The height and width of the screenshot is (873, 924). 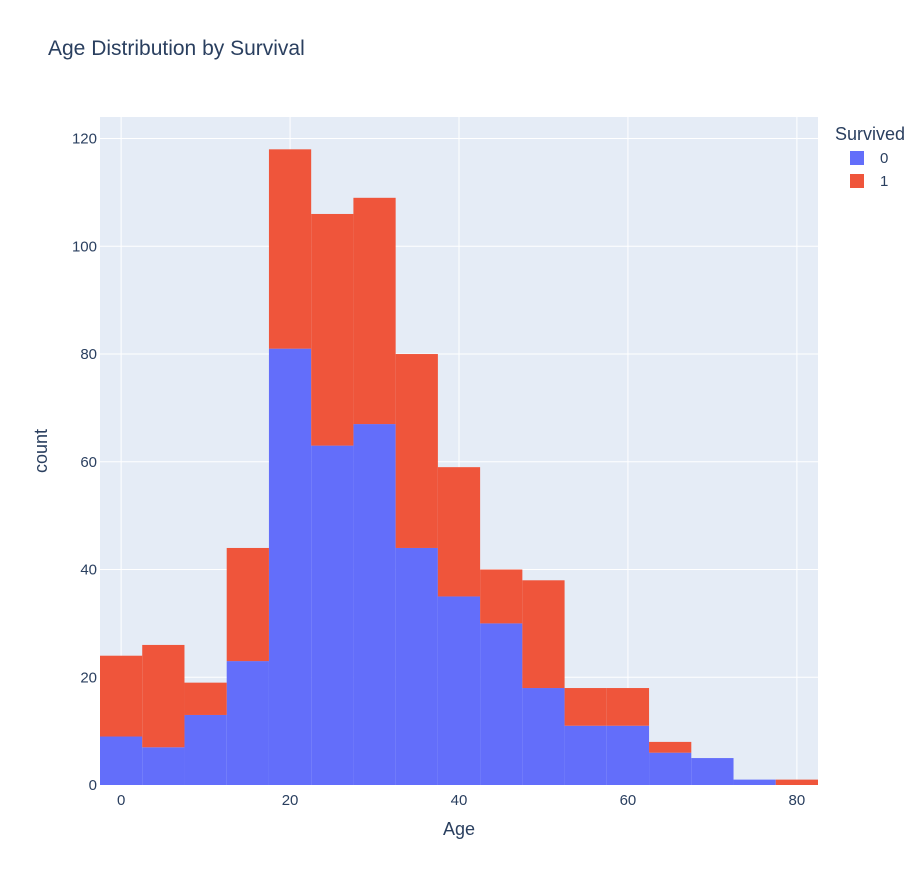 What do you see at coordinates (41, 451) in the screenshot?
I see `y-axis-title: count` at bounding box center [41, 451].